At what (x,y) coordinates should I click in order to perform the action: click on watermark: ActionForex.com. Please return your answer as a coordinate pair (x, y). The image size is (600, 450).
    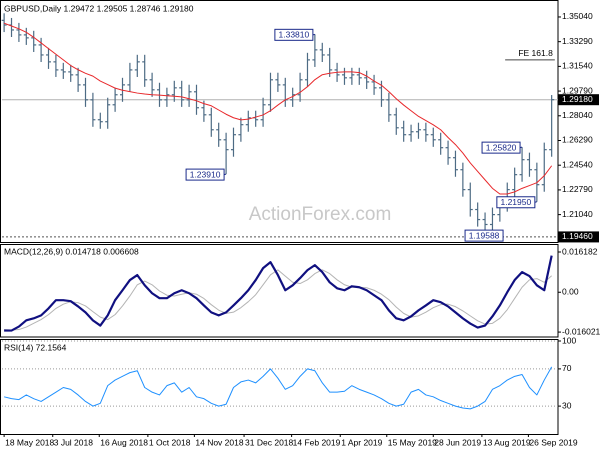
    Looking at the image, I should click on (320, 214).